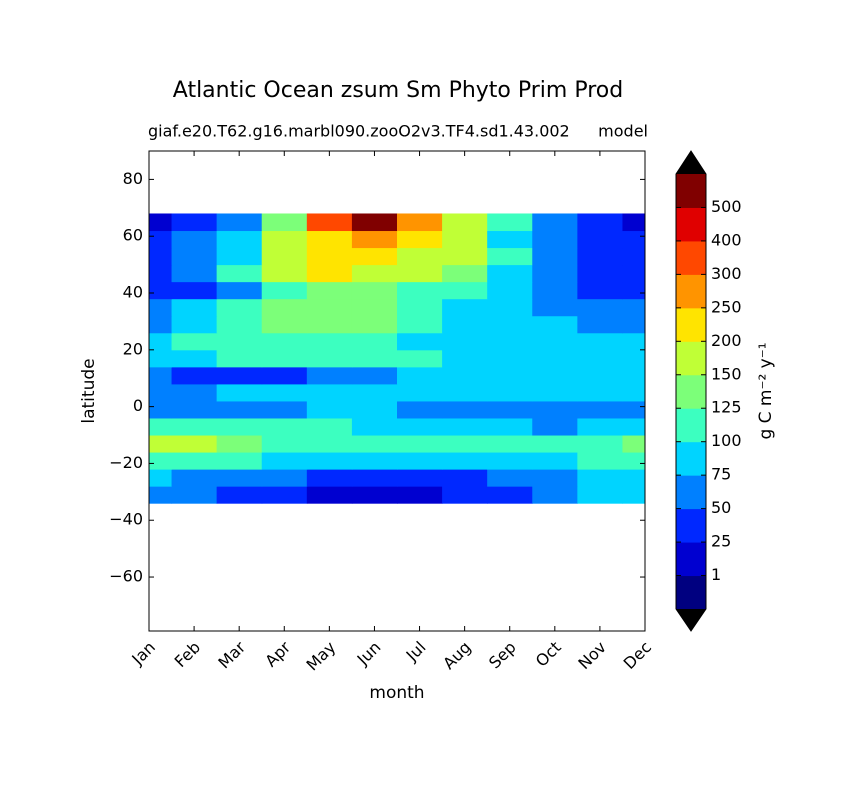  Describe the element at coordinates (416, 652) in the screenshot. I see `x-tick-label: Jul` at that location.